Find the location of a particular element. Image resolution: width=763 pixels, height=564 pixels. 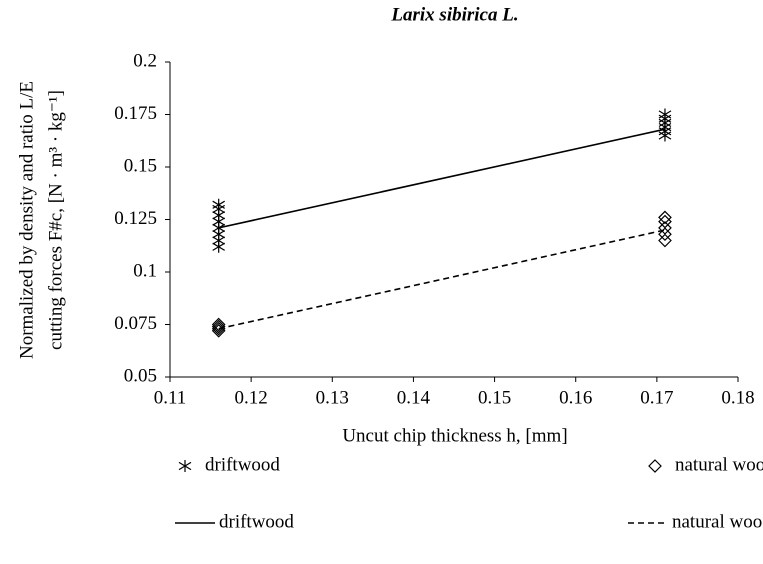

x-tick-label: 0.18 is located at coordinates (737, 397).